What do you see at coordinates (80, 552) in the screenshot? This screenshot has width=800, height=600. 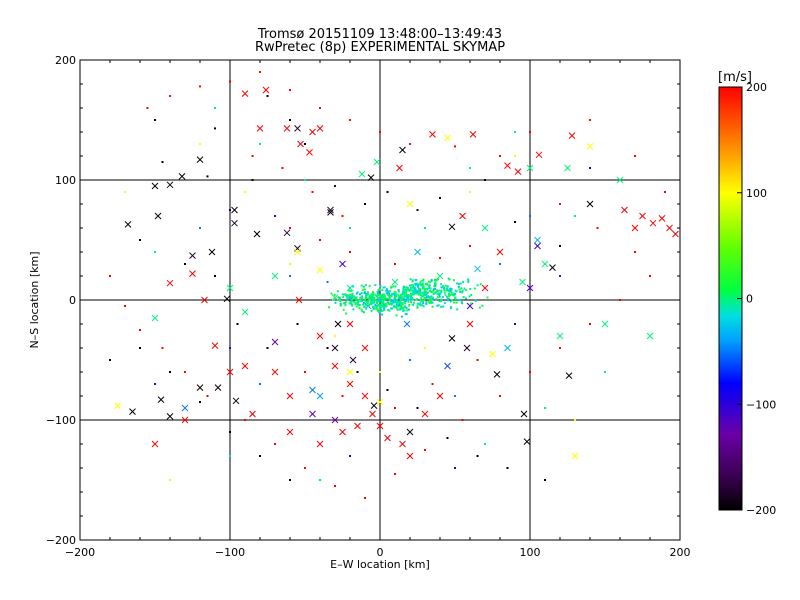 I see `x-tick-label: −200` at bounding box center [80, 552].